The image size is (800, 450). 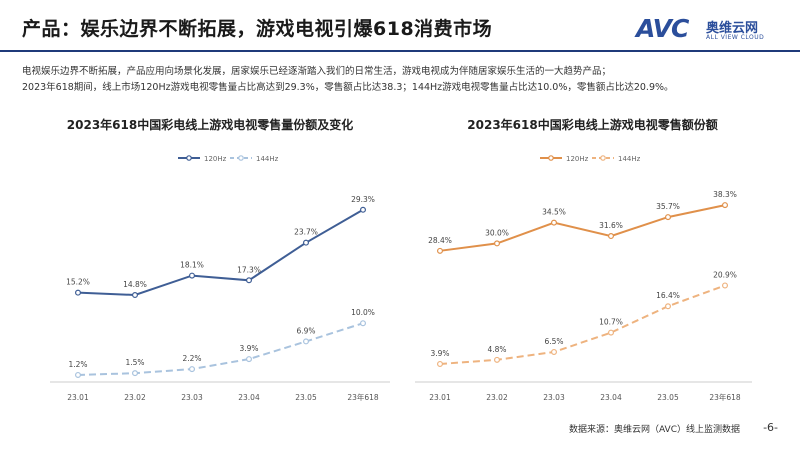 I want to click on left-data-label: 1.5%, so click(x=134, y=362).